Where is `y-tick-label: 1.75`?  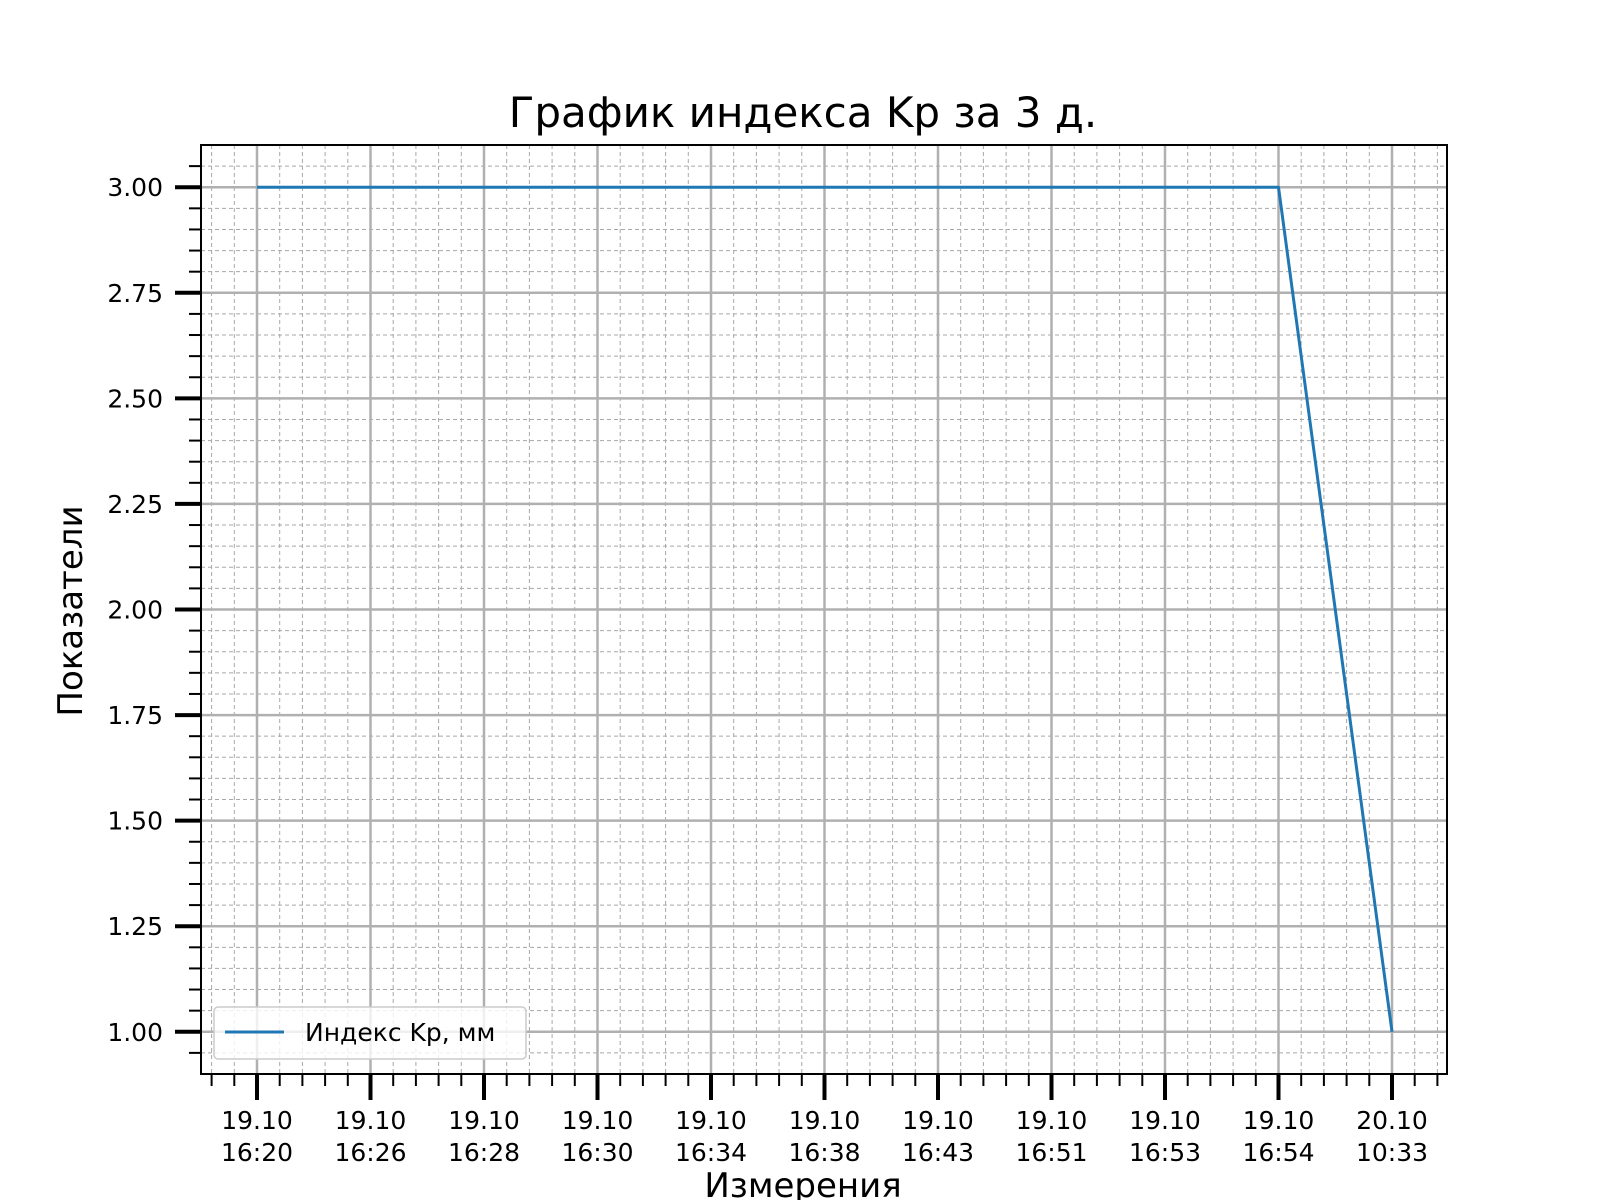 y-tick-label: 1.75 is located at coordinates (135, 715).